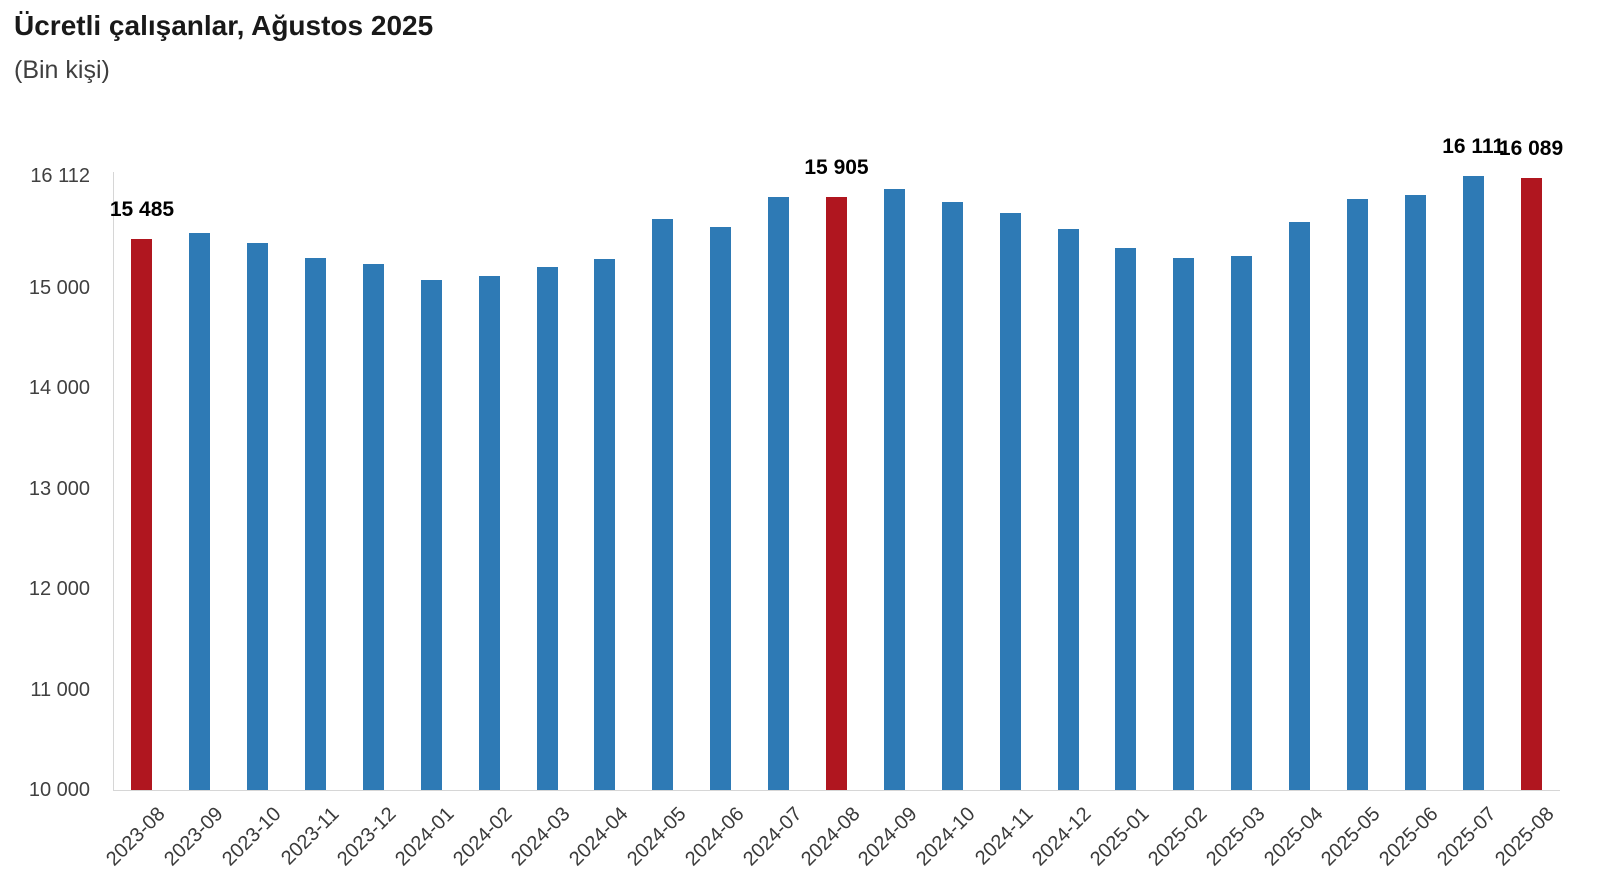 The image size is (1600, 895). I want to click on y-axis-tick-label: 10 000, so click(59, 790).